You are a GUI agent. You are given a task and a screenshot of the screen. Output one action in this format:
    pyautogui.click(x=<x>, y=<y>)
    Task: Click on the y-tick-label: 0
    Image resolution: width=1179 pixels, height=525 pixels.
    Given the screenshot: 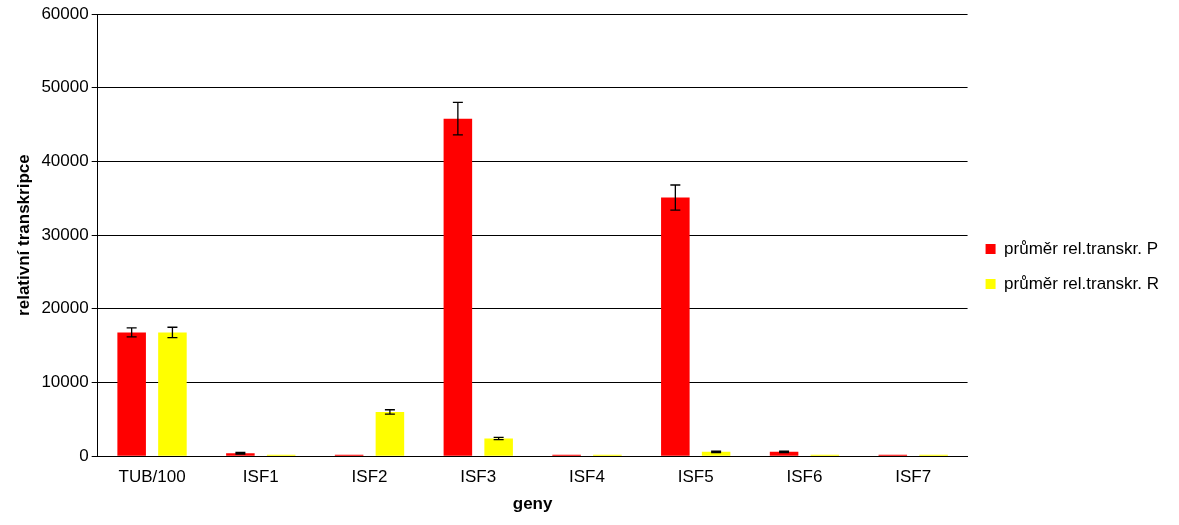 What is the action you would take?
    pyautogui.click(x=84, y=455)
    